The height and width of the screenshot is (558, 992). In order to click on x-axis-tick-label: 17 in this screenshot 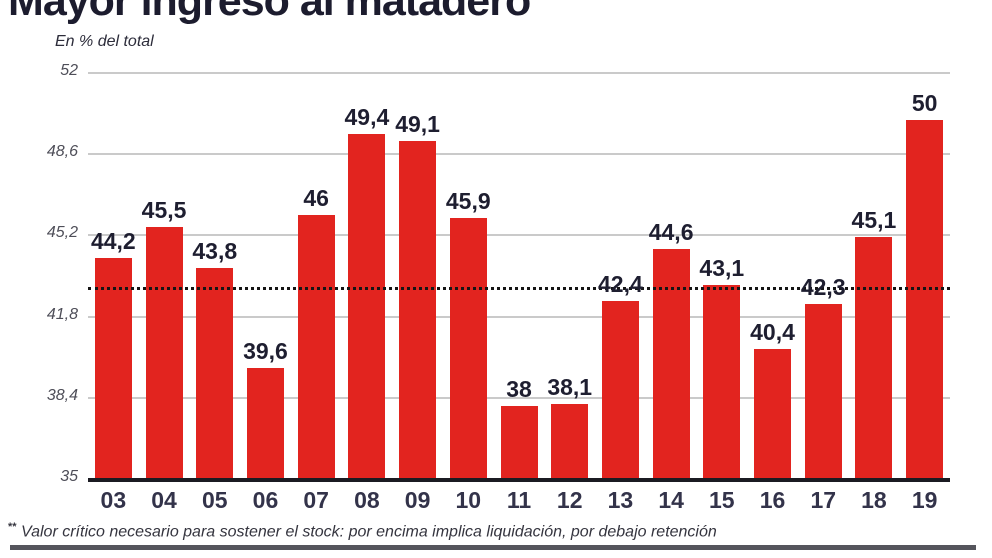, I will do `click(823, 500)`.